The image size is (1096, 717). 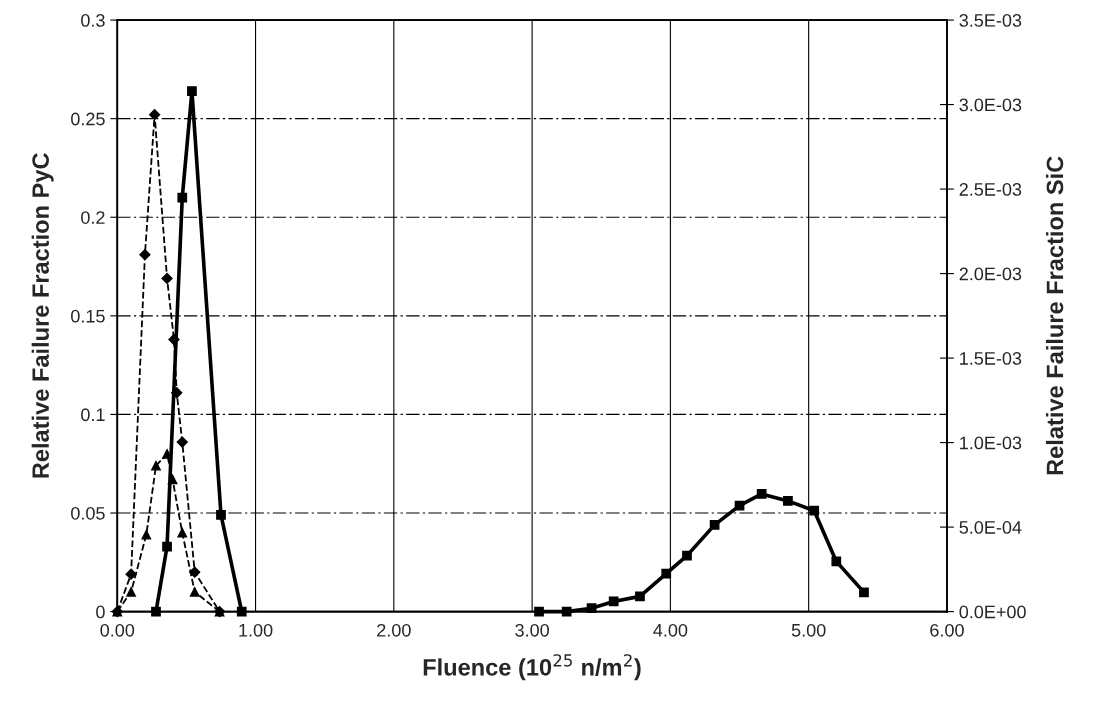 I want to click on y2-tick-label: 0.0E+00, so click(x=992, y=612).